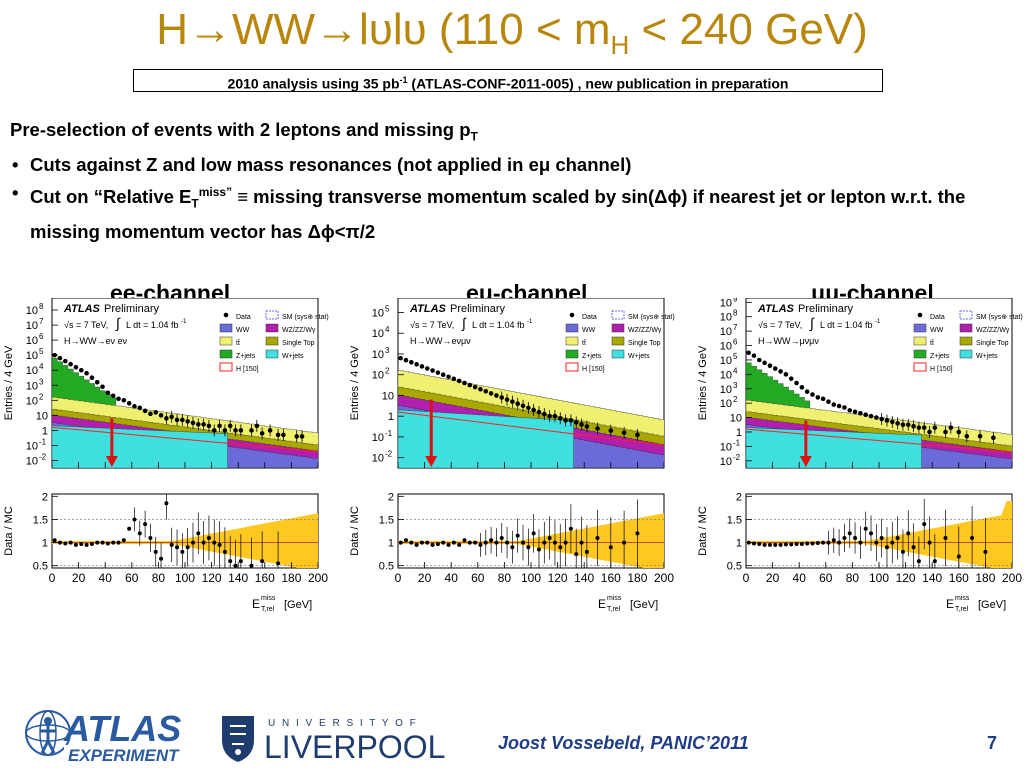 Image resolution: width=1024 pixels, height=768 pixels. Describe the element at coordinates (386, 567) in the screenshot. I see `ratio-y-tick-label: 0.5` at that location.